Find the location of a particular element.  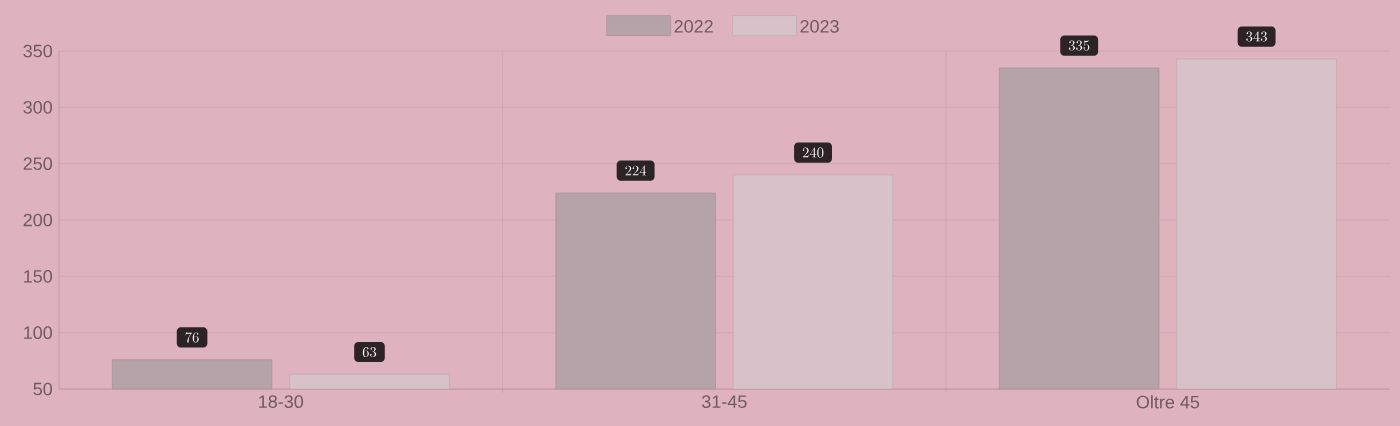

data-label: 335 is located at coordinates (1079, 45).